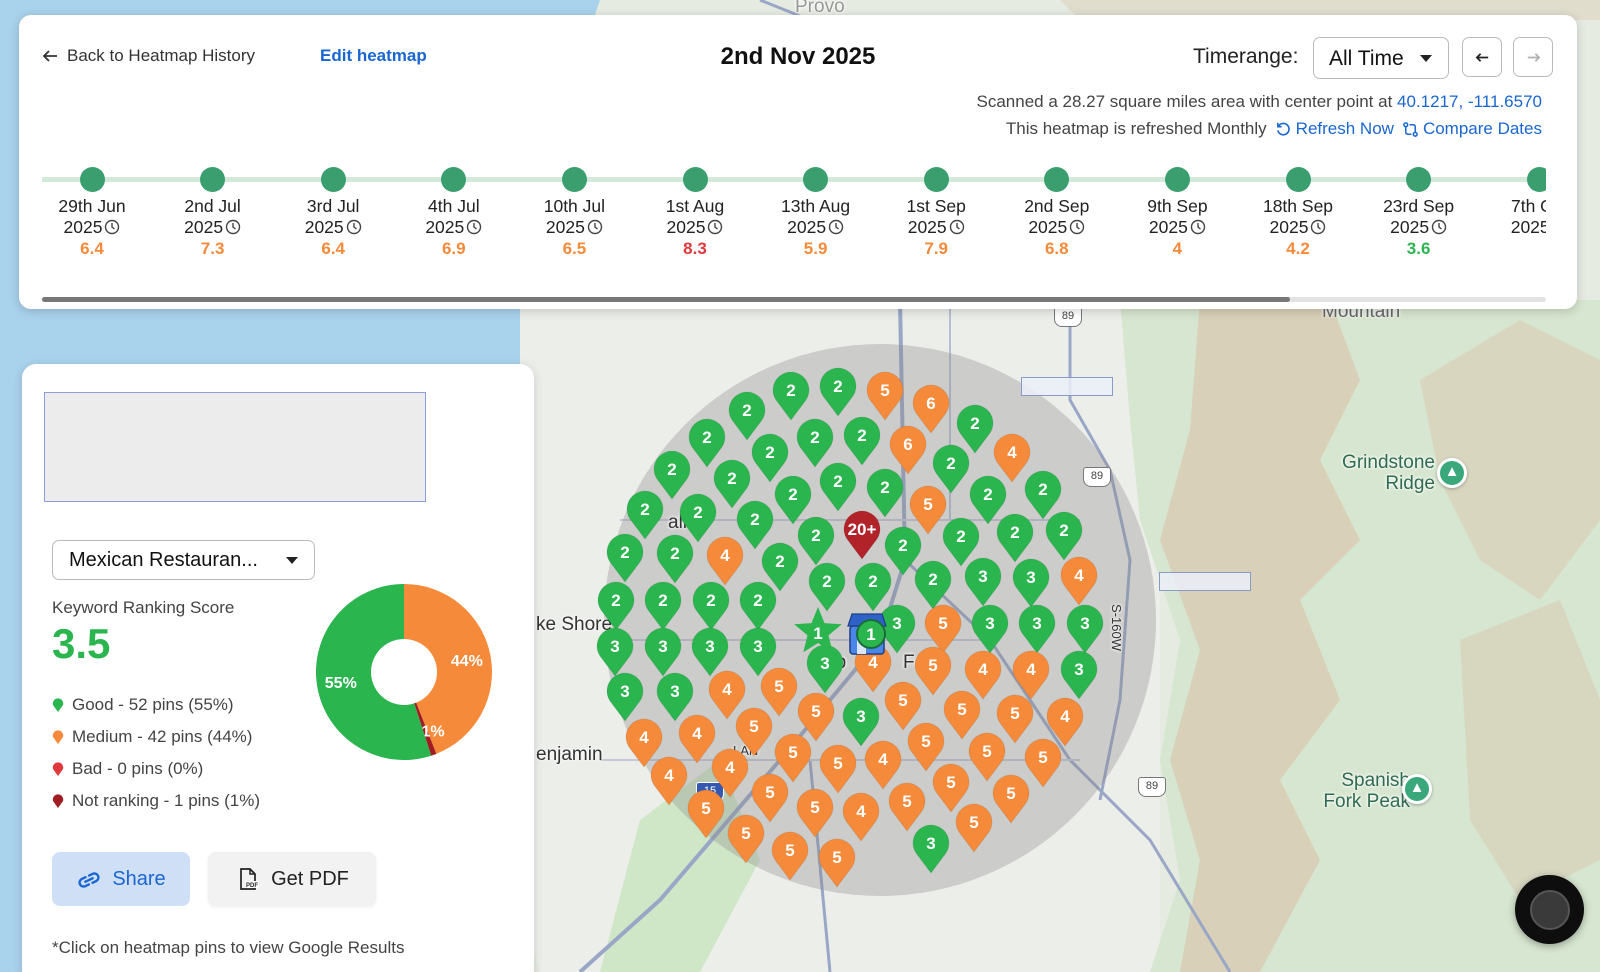  What do you see at coordinates (1533, 57) in the screenshot?
I see `next-date-button` at bounding box center [1533, 57].